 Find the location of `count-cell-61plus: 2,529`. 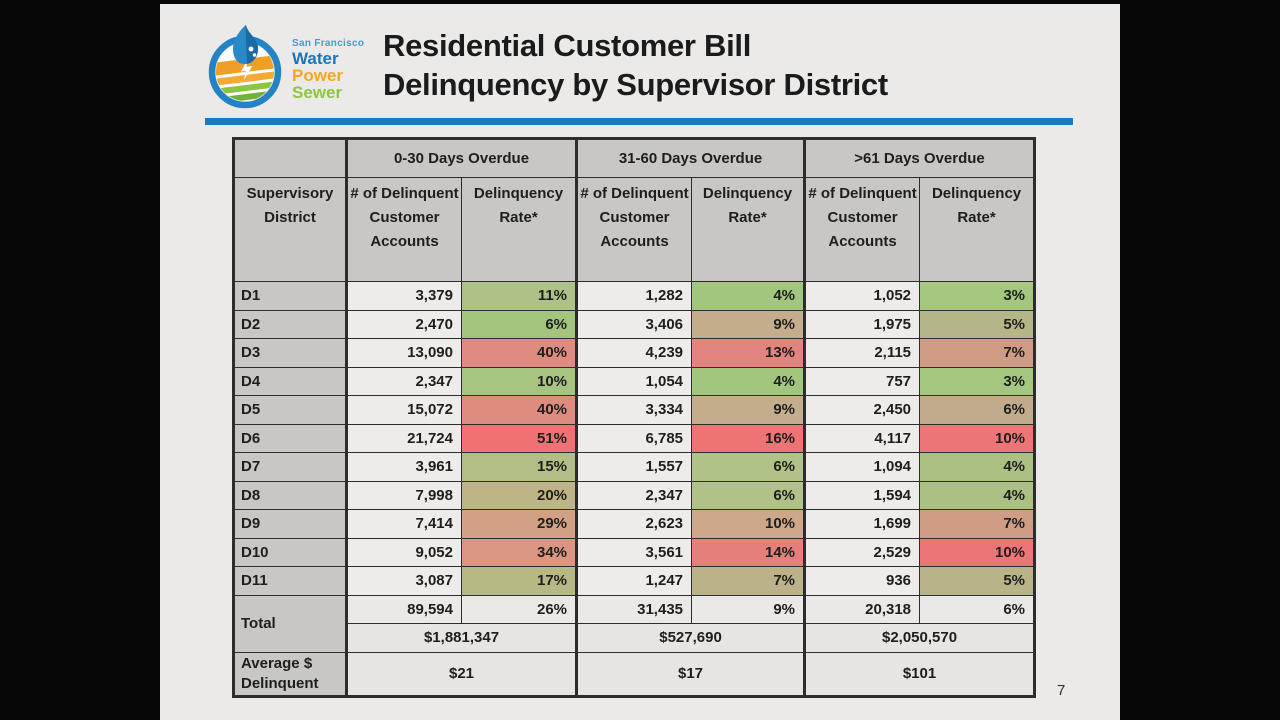

count-cell-61plus: 2,529 is located at coordinates (862, 552).